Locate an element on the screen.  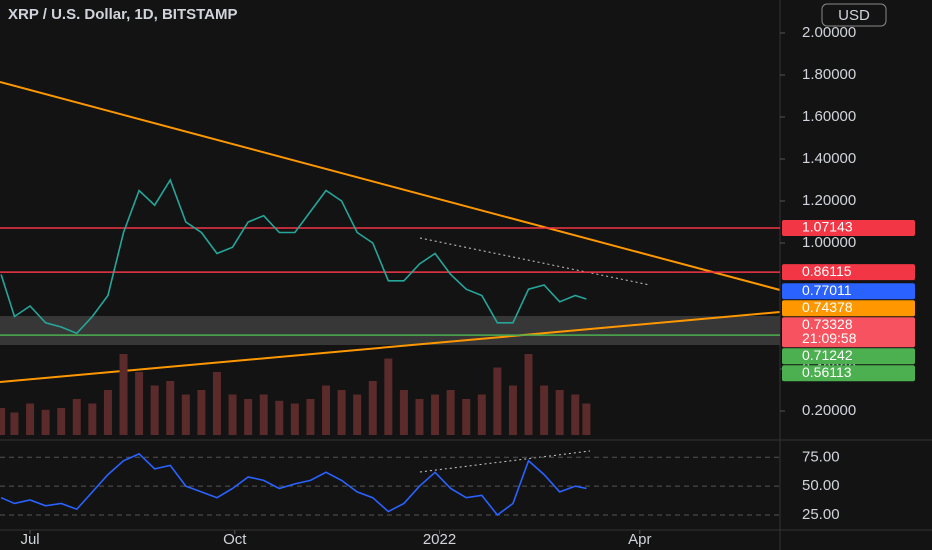
price-label: 0.56113 is located at coordinates (827, 372).